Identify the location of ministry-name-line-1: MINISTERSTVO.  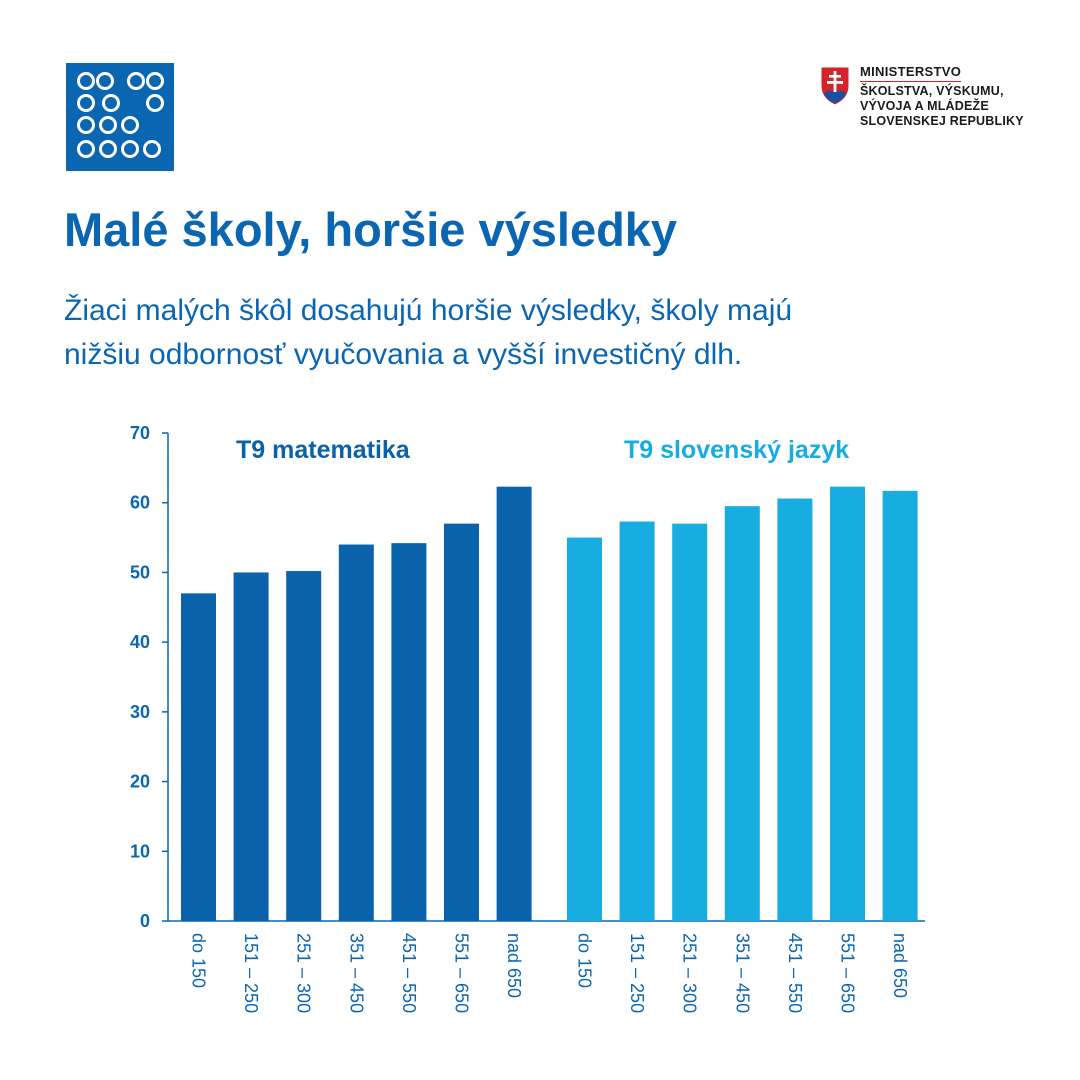
(911, 73).